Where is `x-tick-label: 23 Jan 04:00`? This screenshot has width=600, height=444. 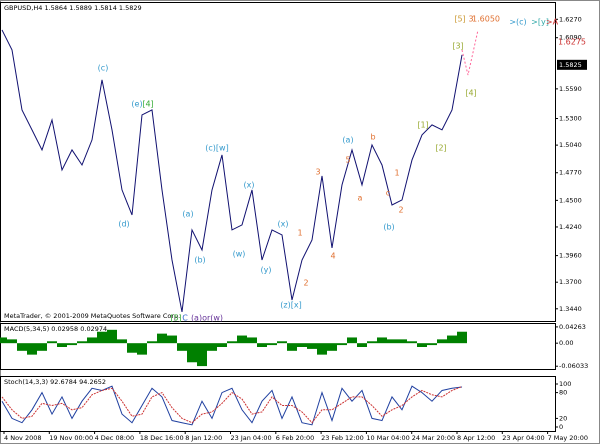
x-tick-label: 23 Jan 04:00 is located at coordinates (251, 438).